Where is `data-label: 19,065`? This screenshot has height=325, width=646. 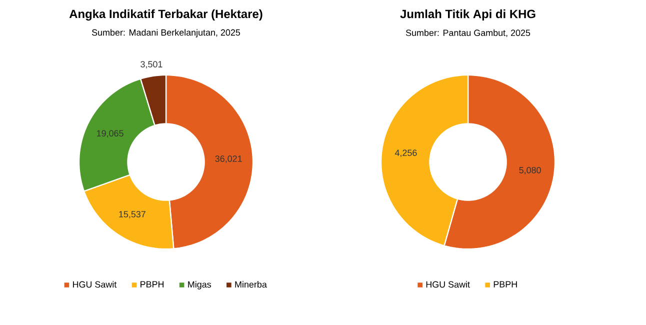
data-label: 19,065 is located at coordinates (110, 134).